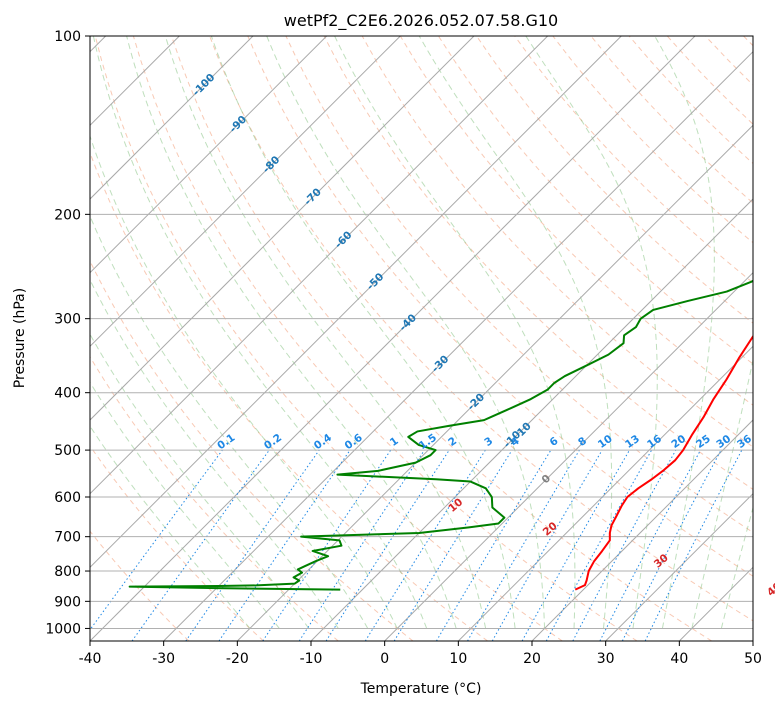  What do you see at coordinates (458, 659) in the screenshot?
I see `x-tick-label: 10` at bounding box center [458, 659].